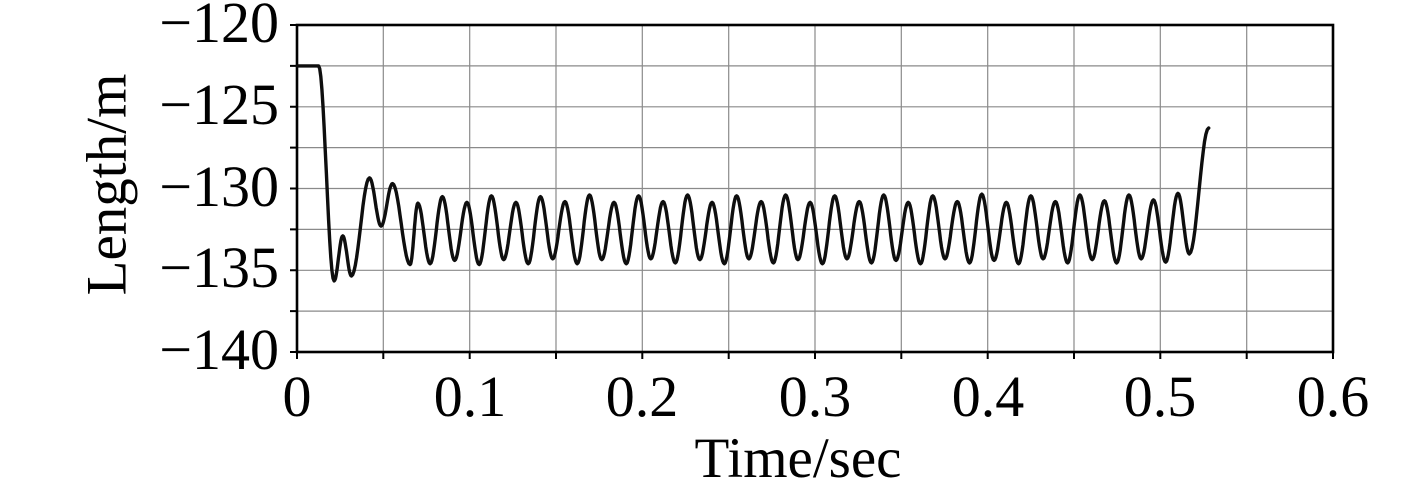 The image size is (1417, 494). Describe the element at coordinates (470, 396) in the screenshot. I see `x-tick-label: 0.1` at that location.